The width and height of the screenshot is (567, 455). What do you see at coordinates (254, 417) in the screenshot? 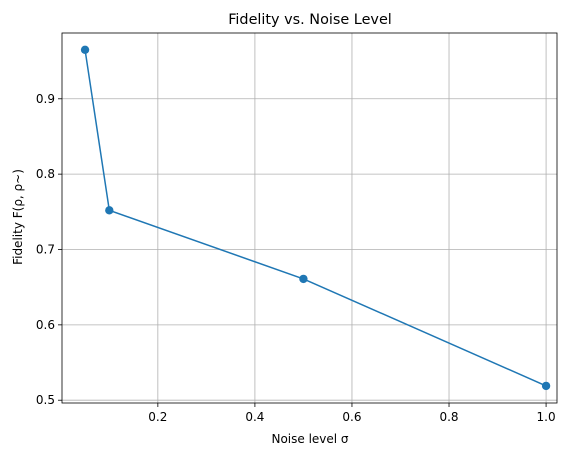
I see `x-tick-label: 0.4` at bounding box center [254, 417].